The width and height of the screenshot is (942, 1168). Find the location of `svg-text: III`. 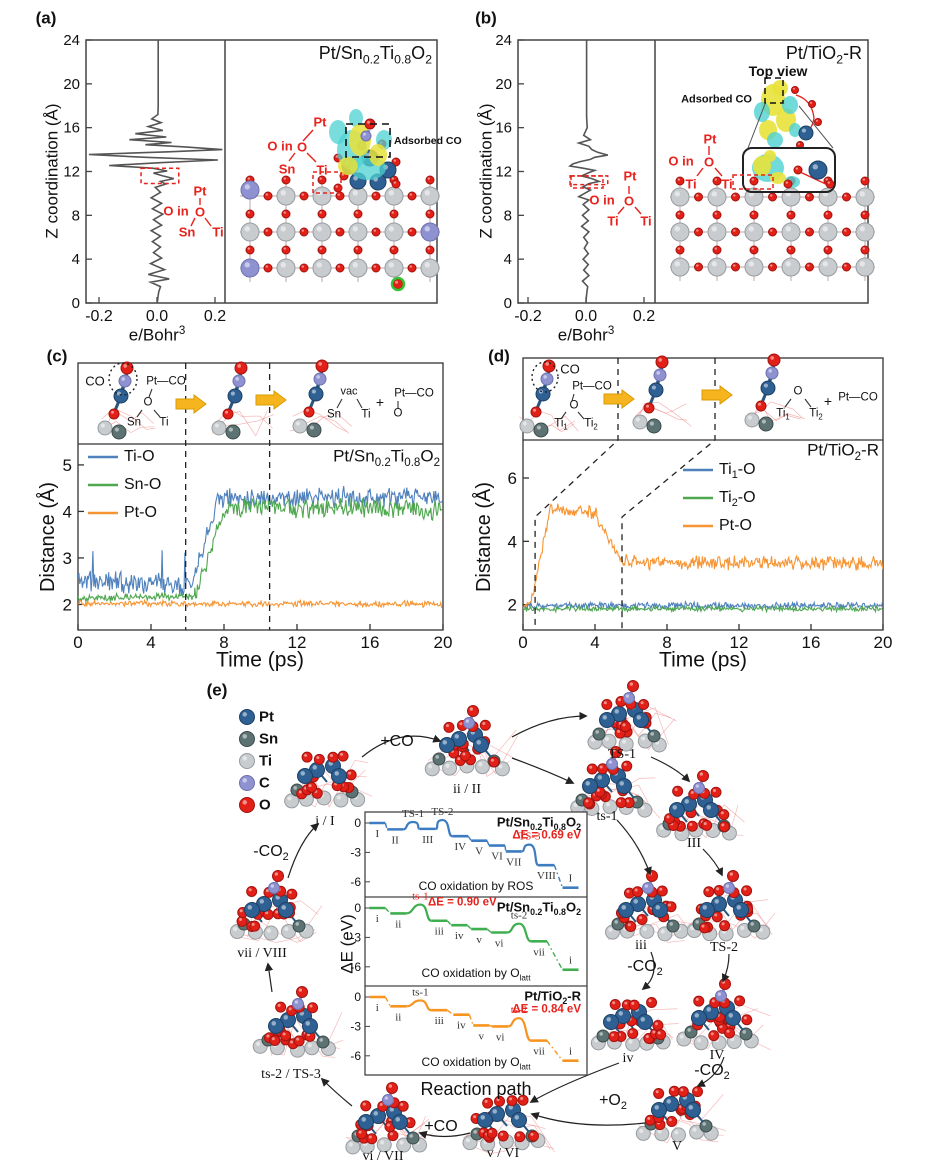

svg-text: III is located at coordinates (427, 840).